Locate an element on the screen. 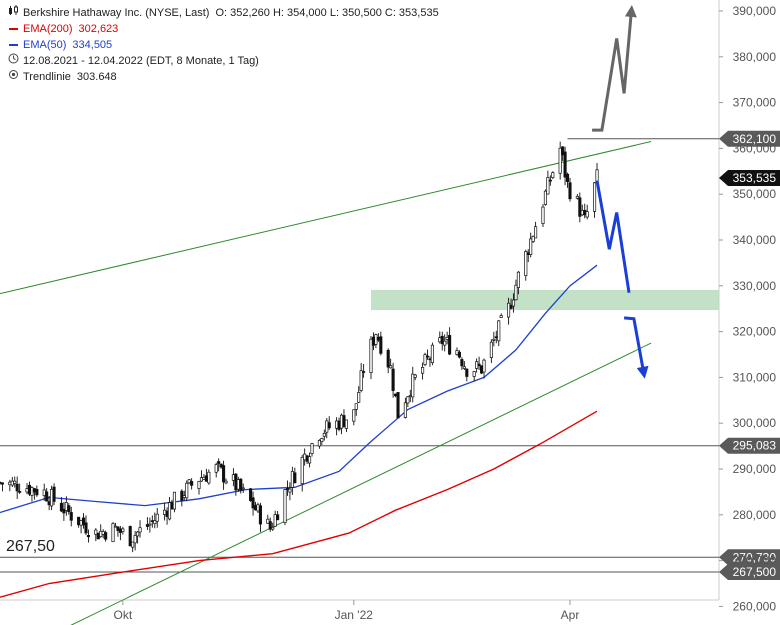  last-price-label: 353,535 is located at coordinates (749, 178).